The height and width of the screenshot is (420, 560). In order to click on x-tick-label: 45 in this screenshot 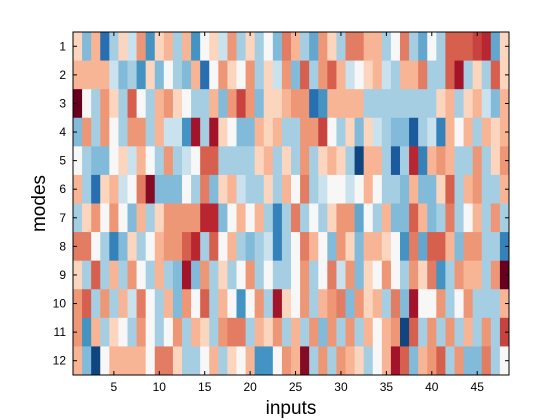, I will do `click(478, 387)`.